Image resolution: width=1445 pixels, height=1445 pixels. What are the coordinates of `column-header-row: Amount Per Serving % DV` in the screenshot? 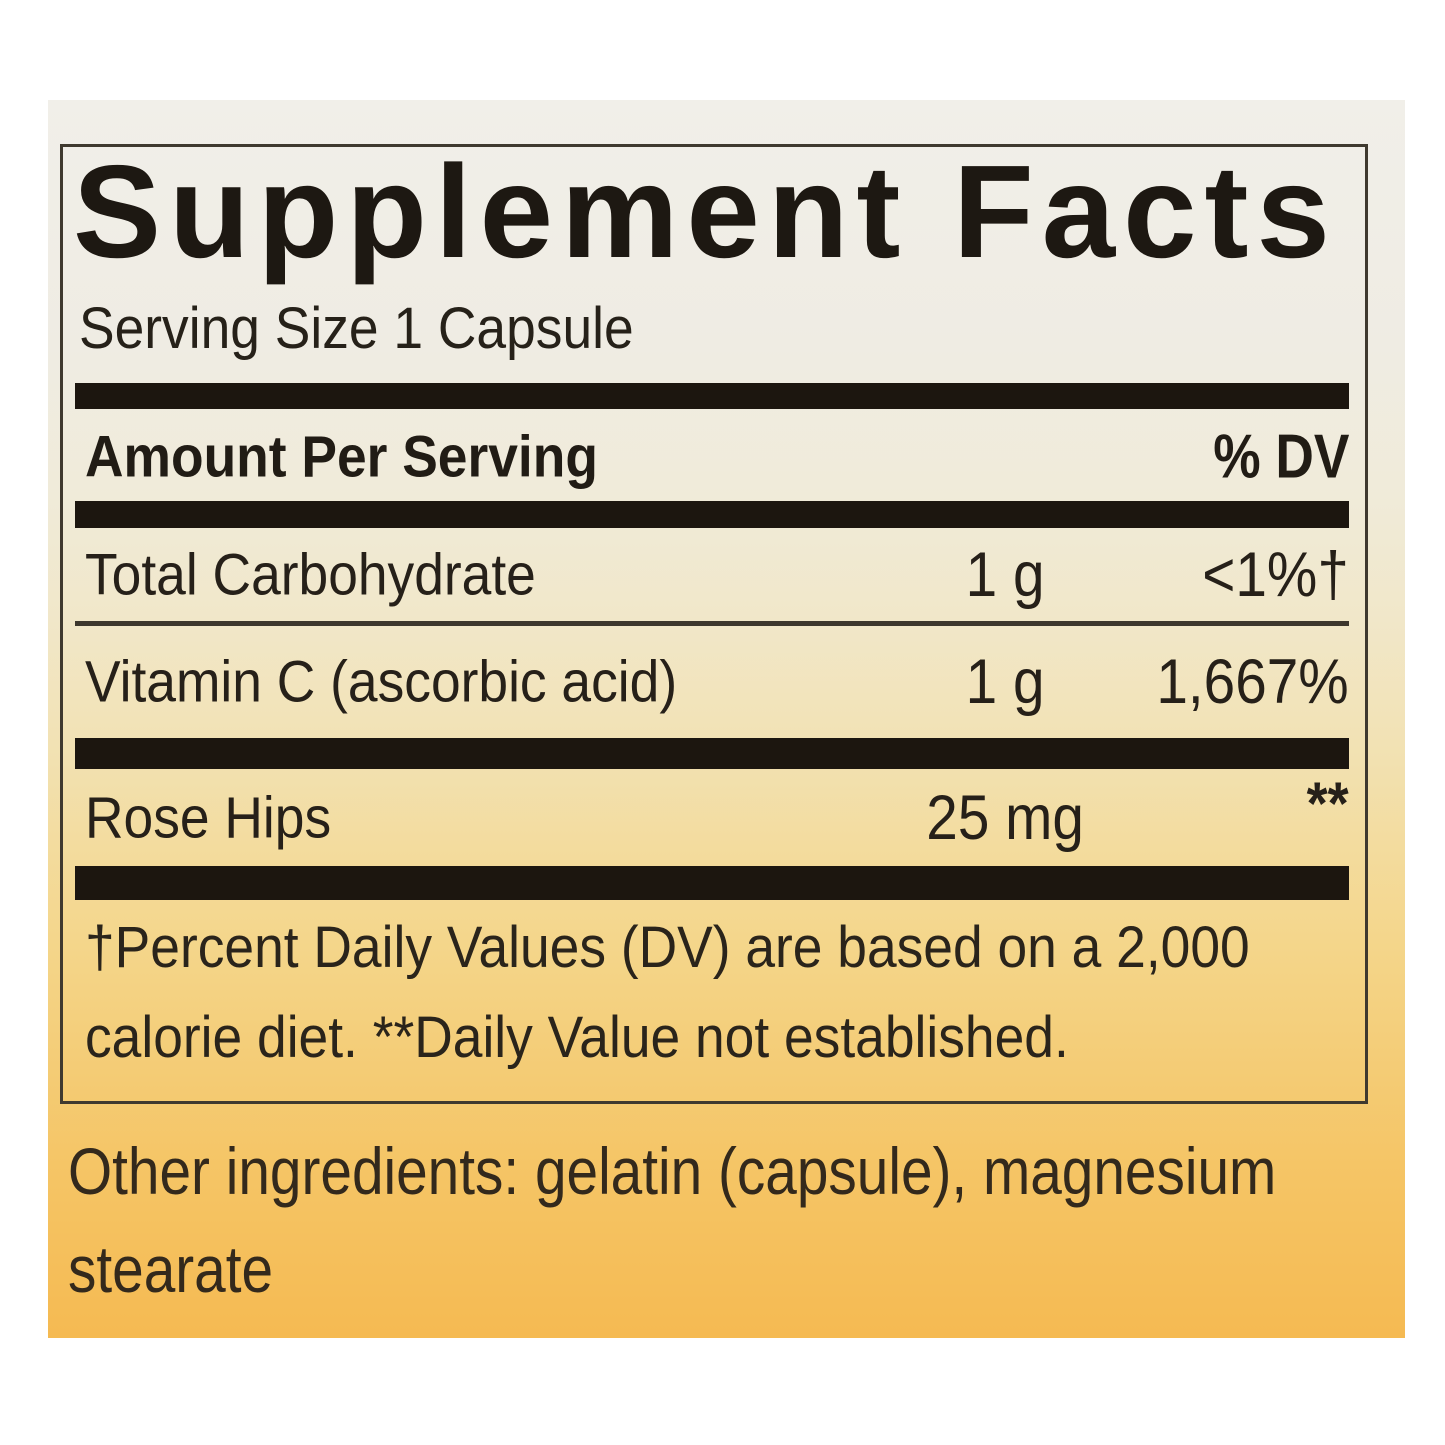 It's located at (712, 457).